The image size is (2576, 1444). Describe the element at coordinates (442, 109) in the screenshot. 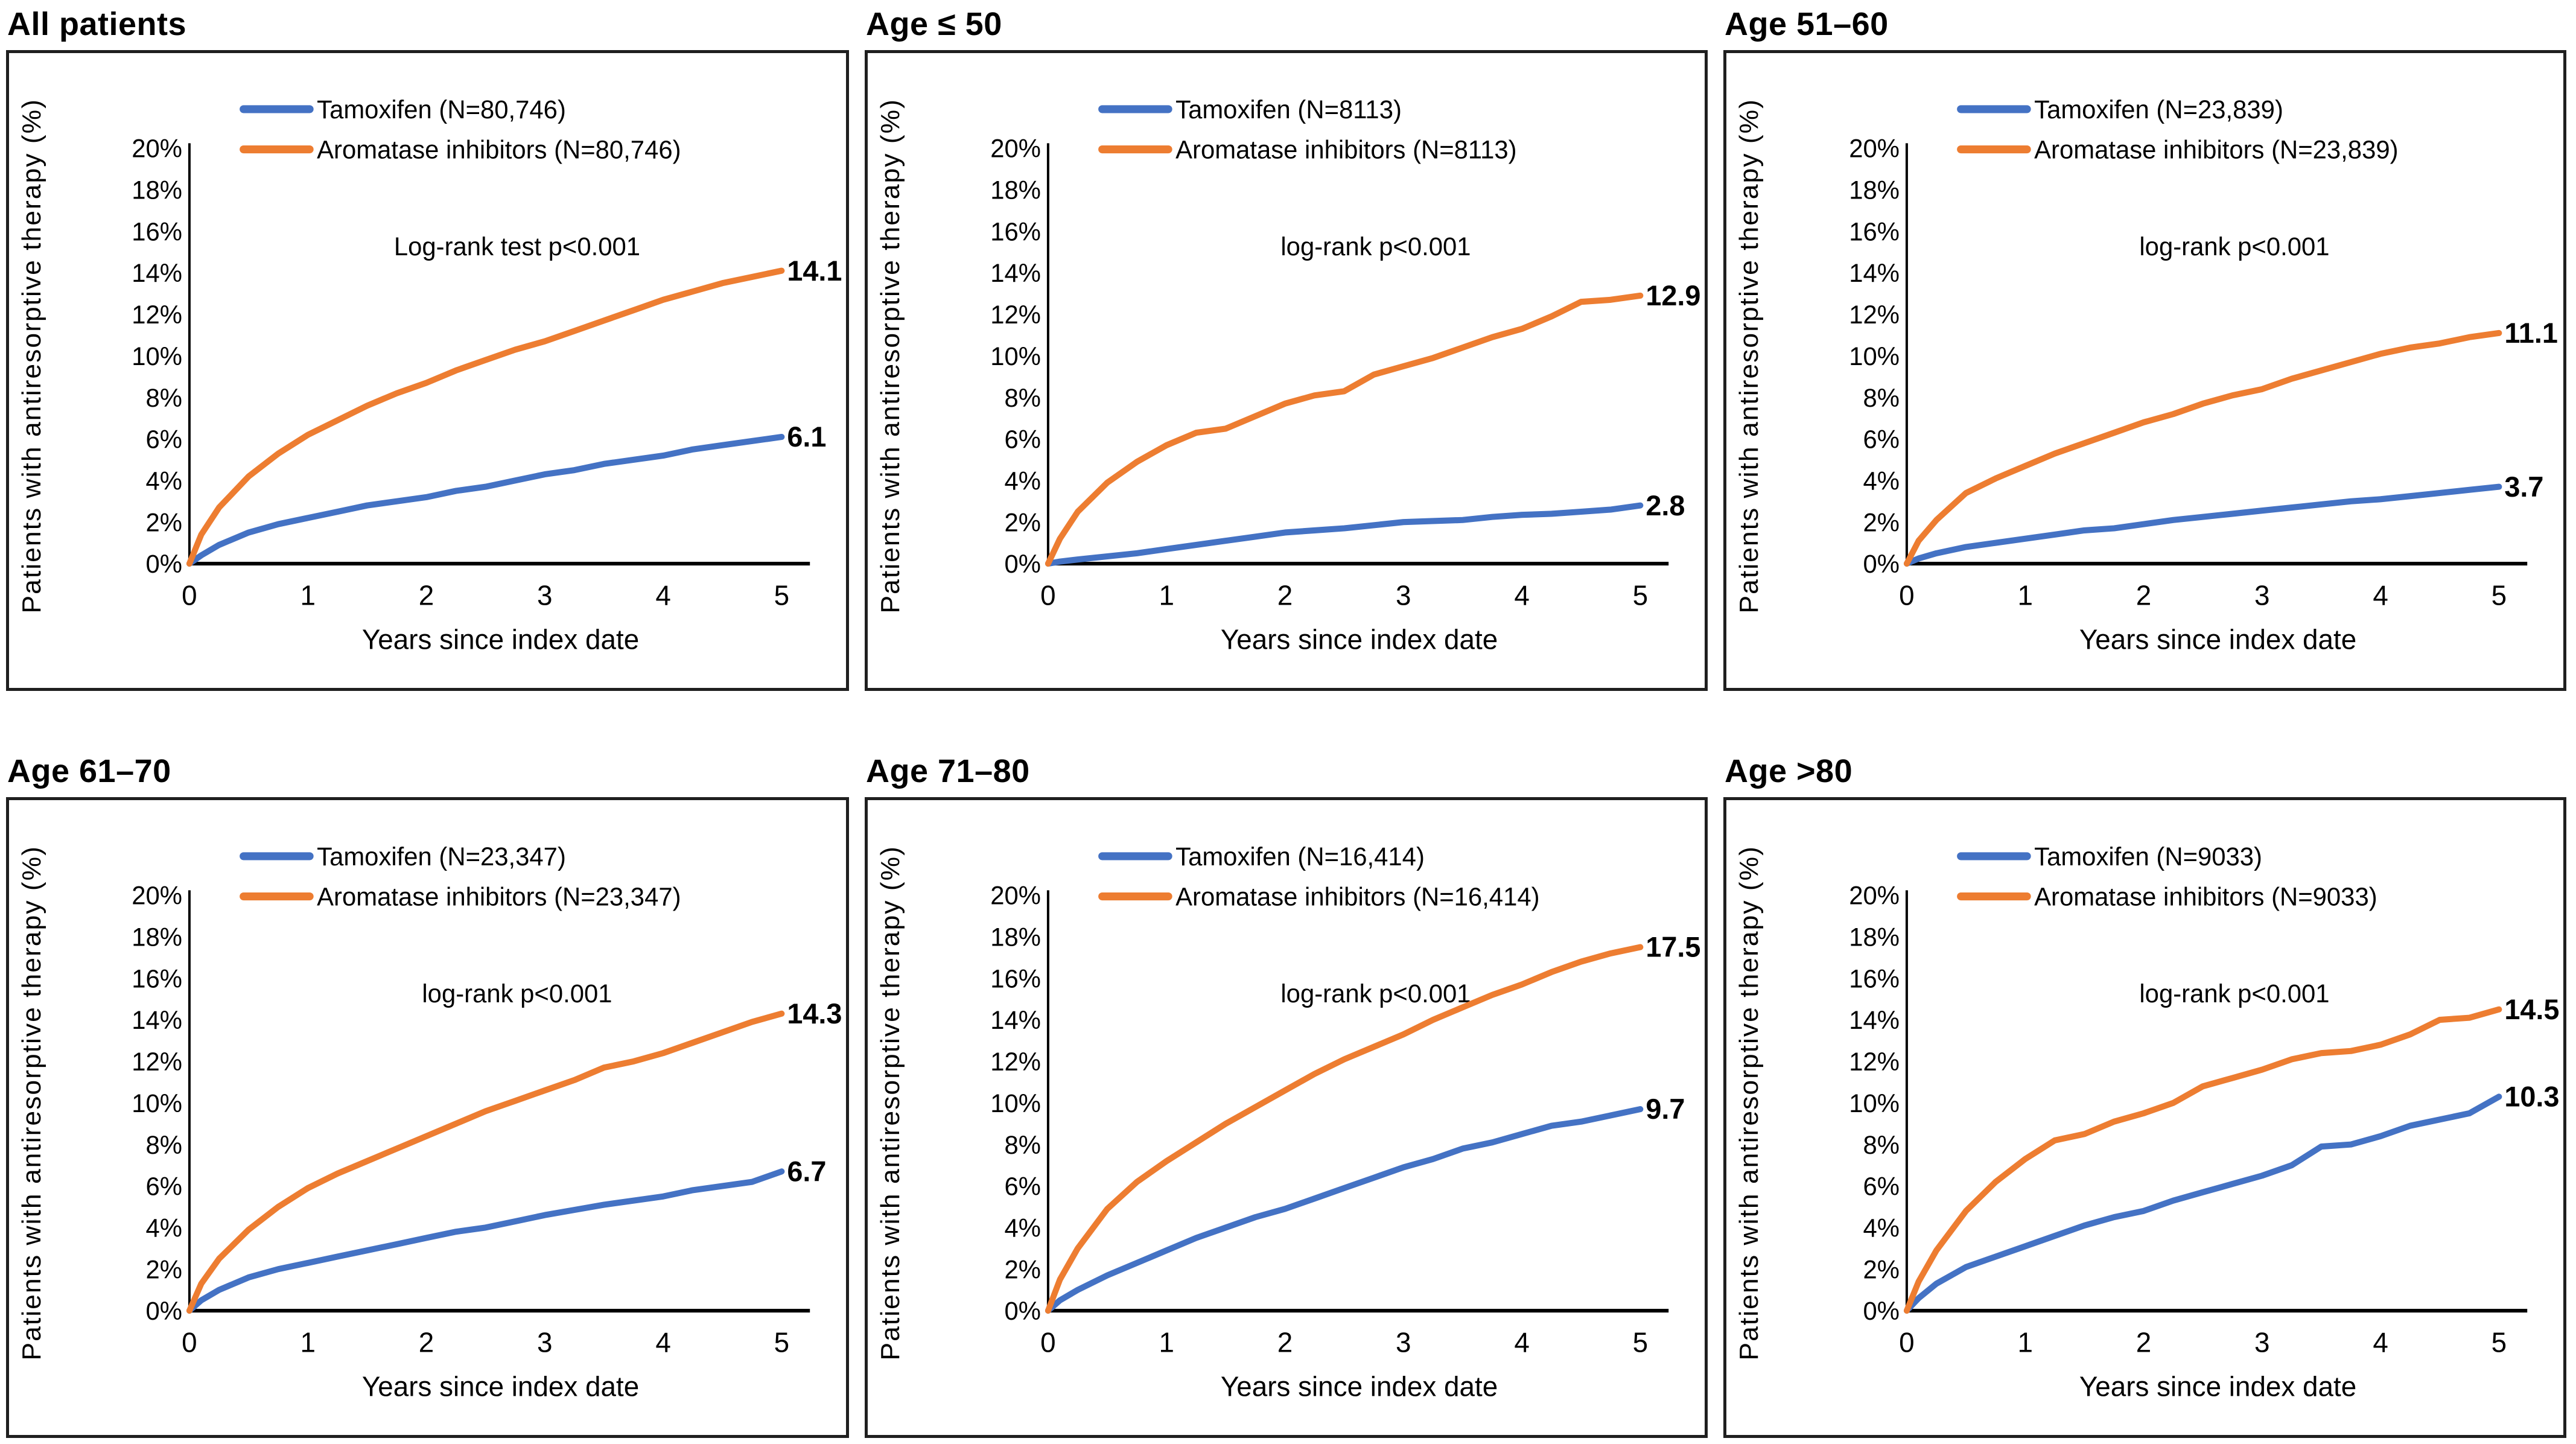

I see `legend-label-tamoxifen: Tamoxifen (N=80,746)` at that location.